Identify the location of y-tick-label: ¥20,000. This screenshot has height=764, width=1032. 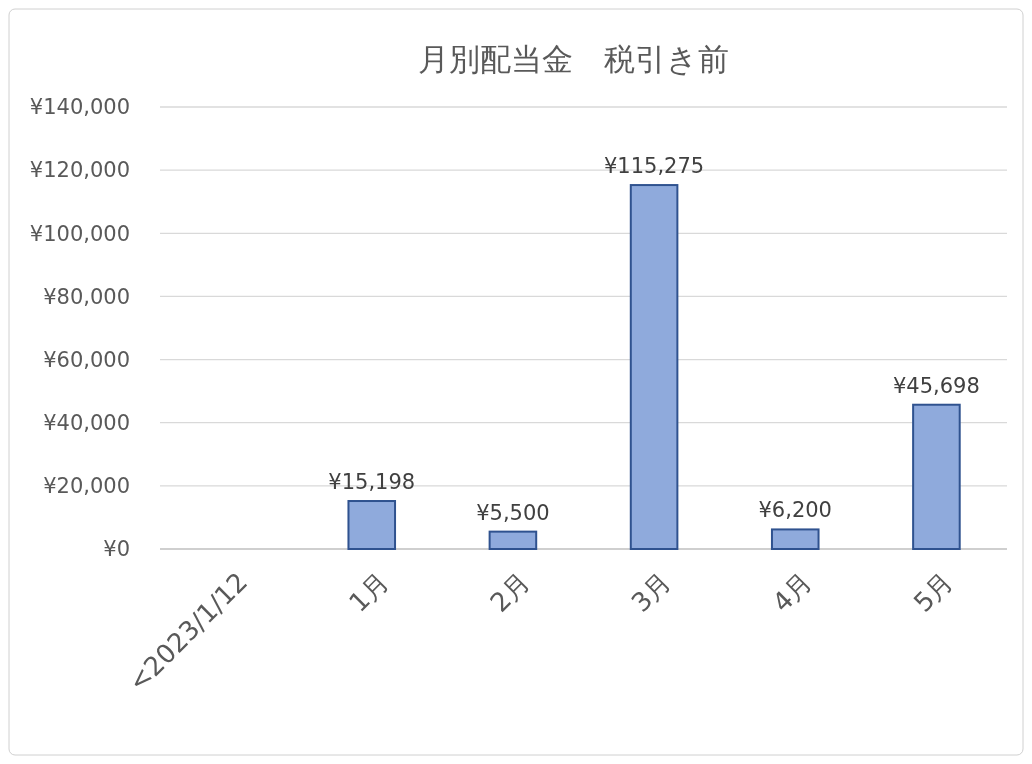
(86, 486).